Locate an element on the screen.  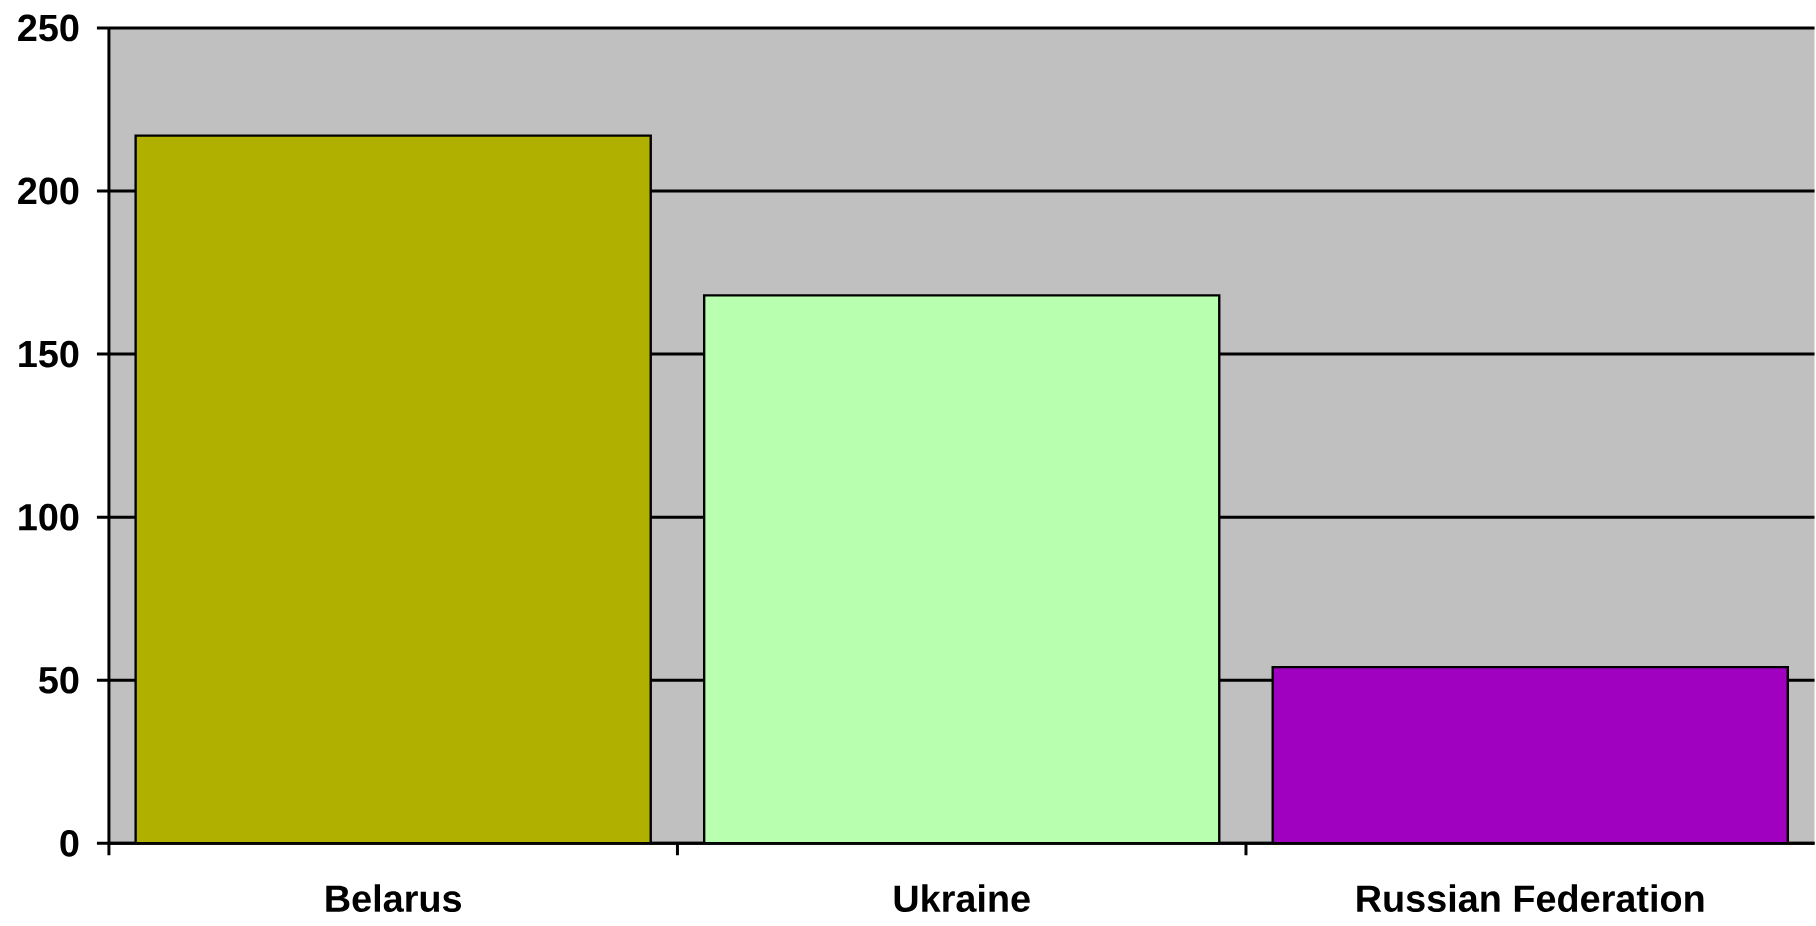
x-tick-label: Belarus is located at coordinates (393, 898).